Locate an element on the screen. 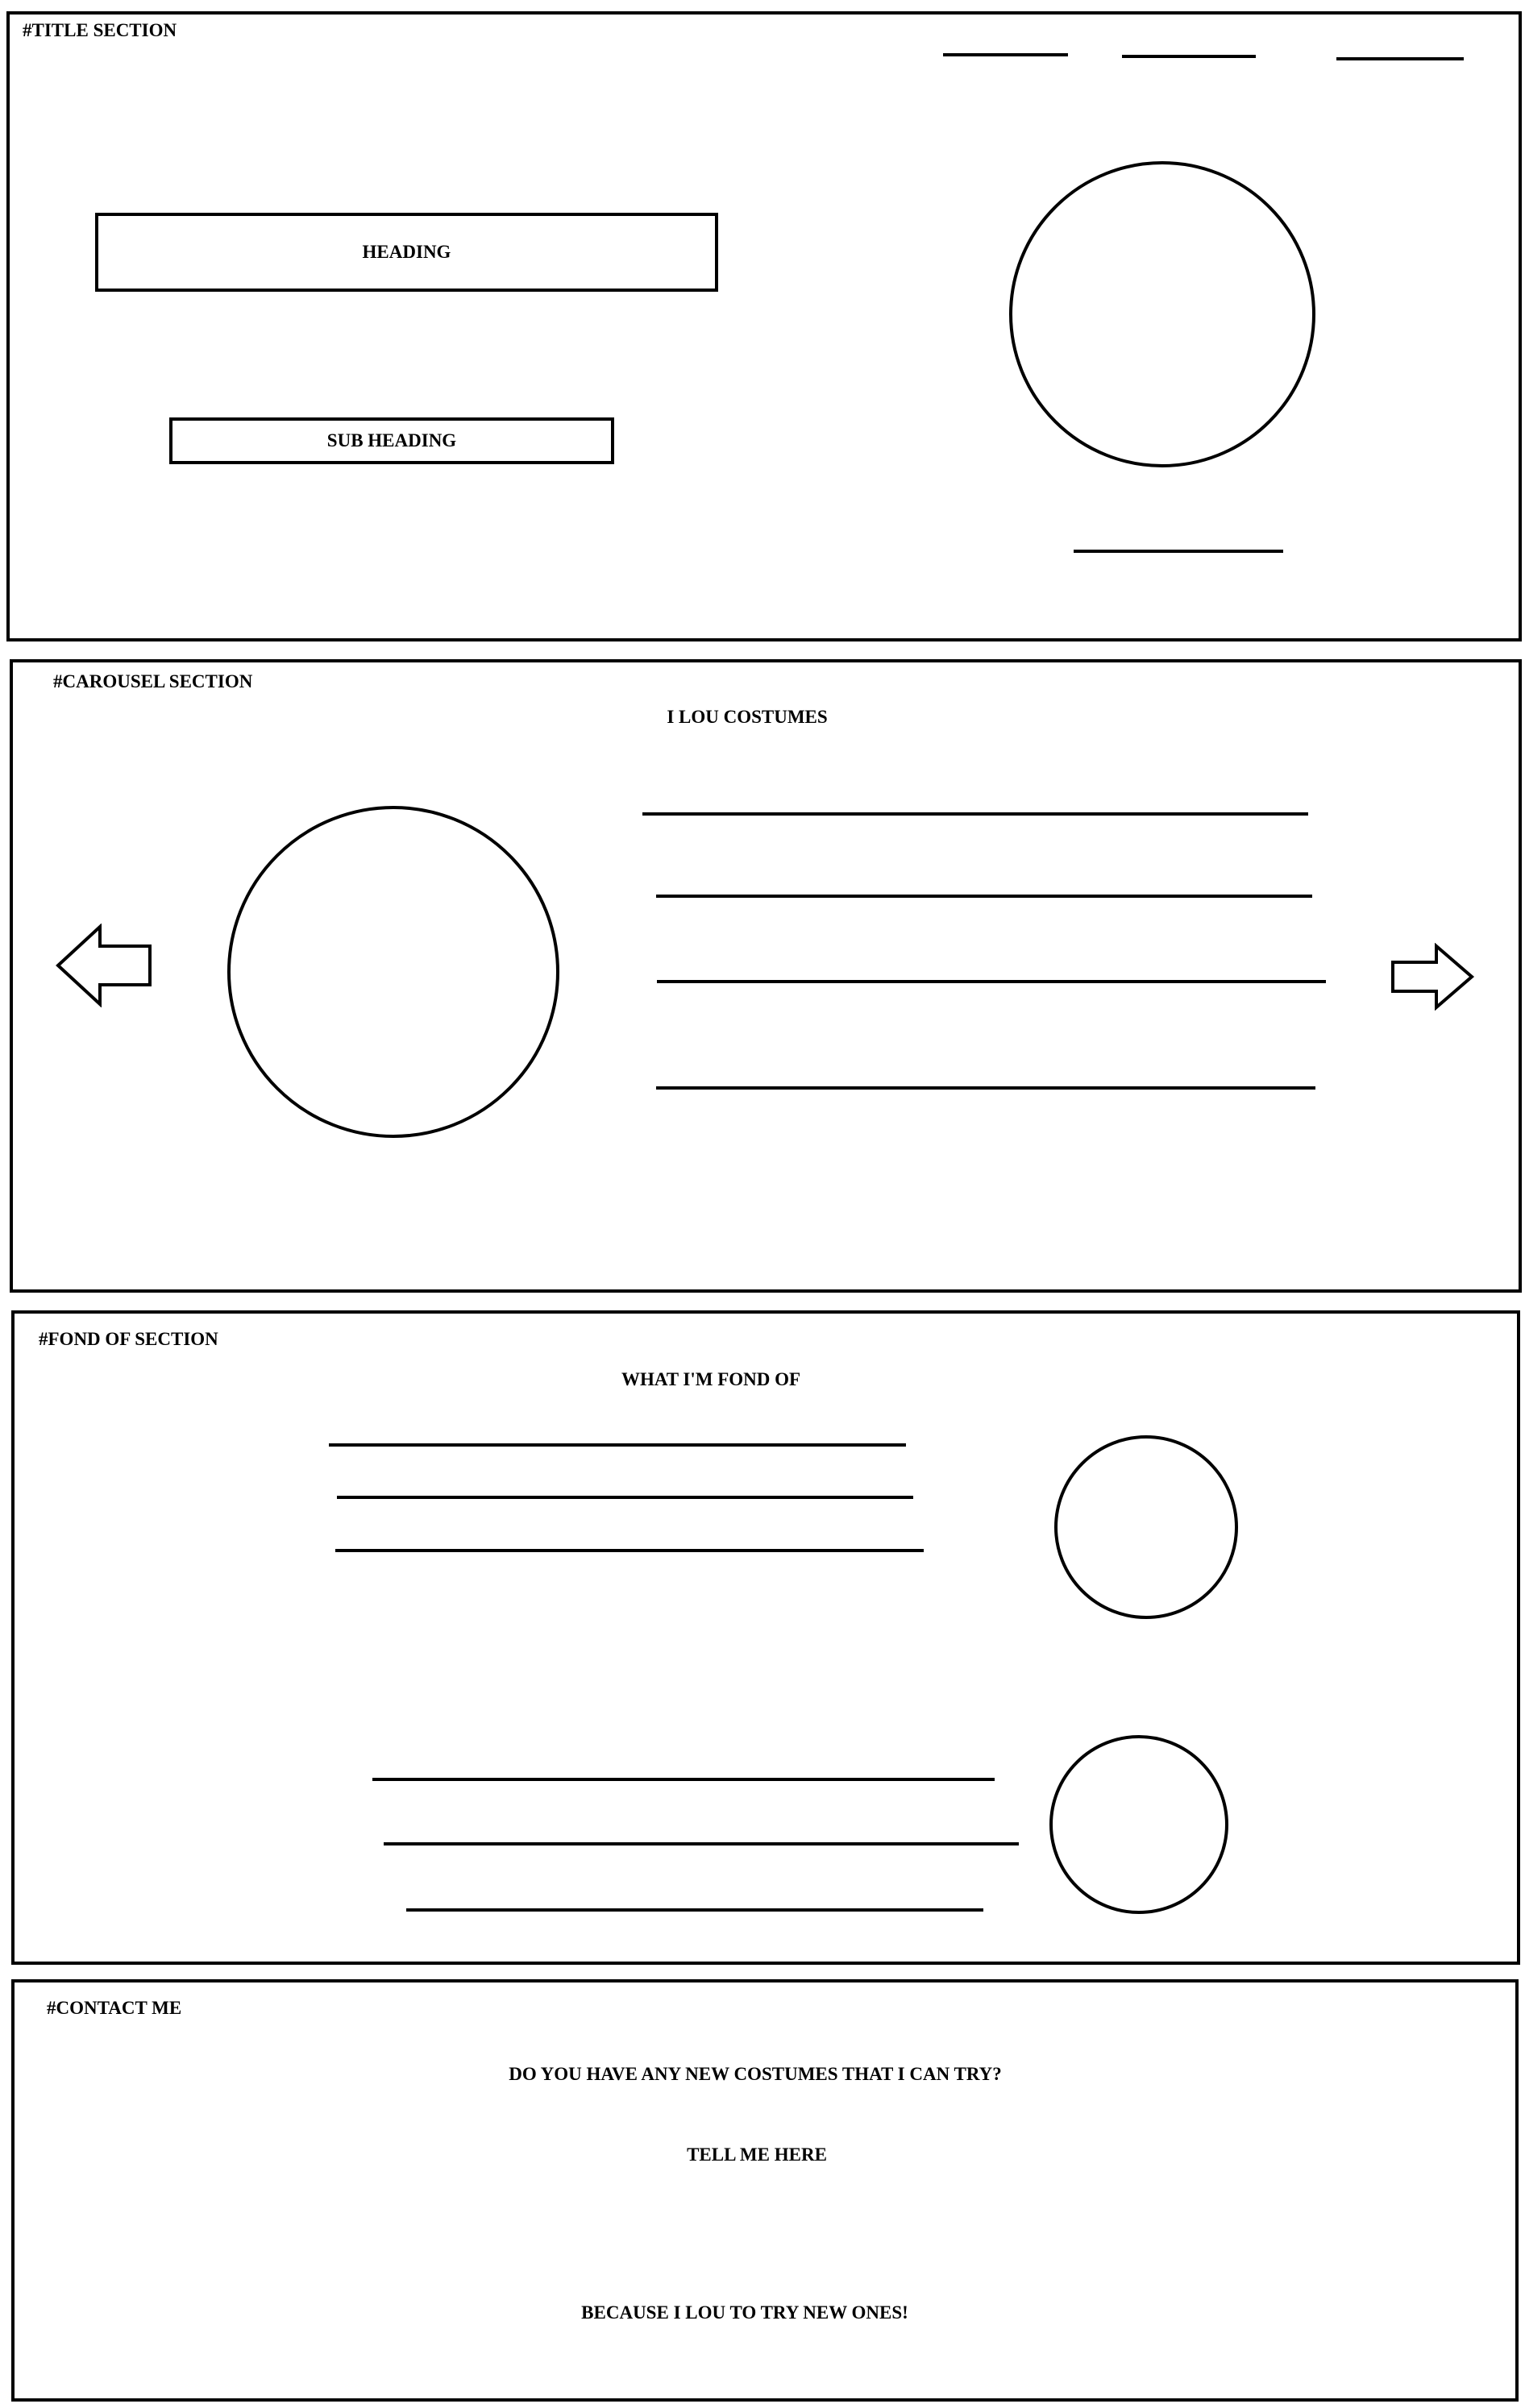 The height and width of the screenshot is (2408, 1525). section-label: #CAROUSEL SECTION is located at coordinates (153, 681).